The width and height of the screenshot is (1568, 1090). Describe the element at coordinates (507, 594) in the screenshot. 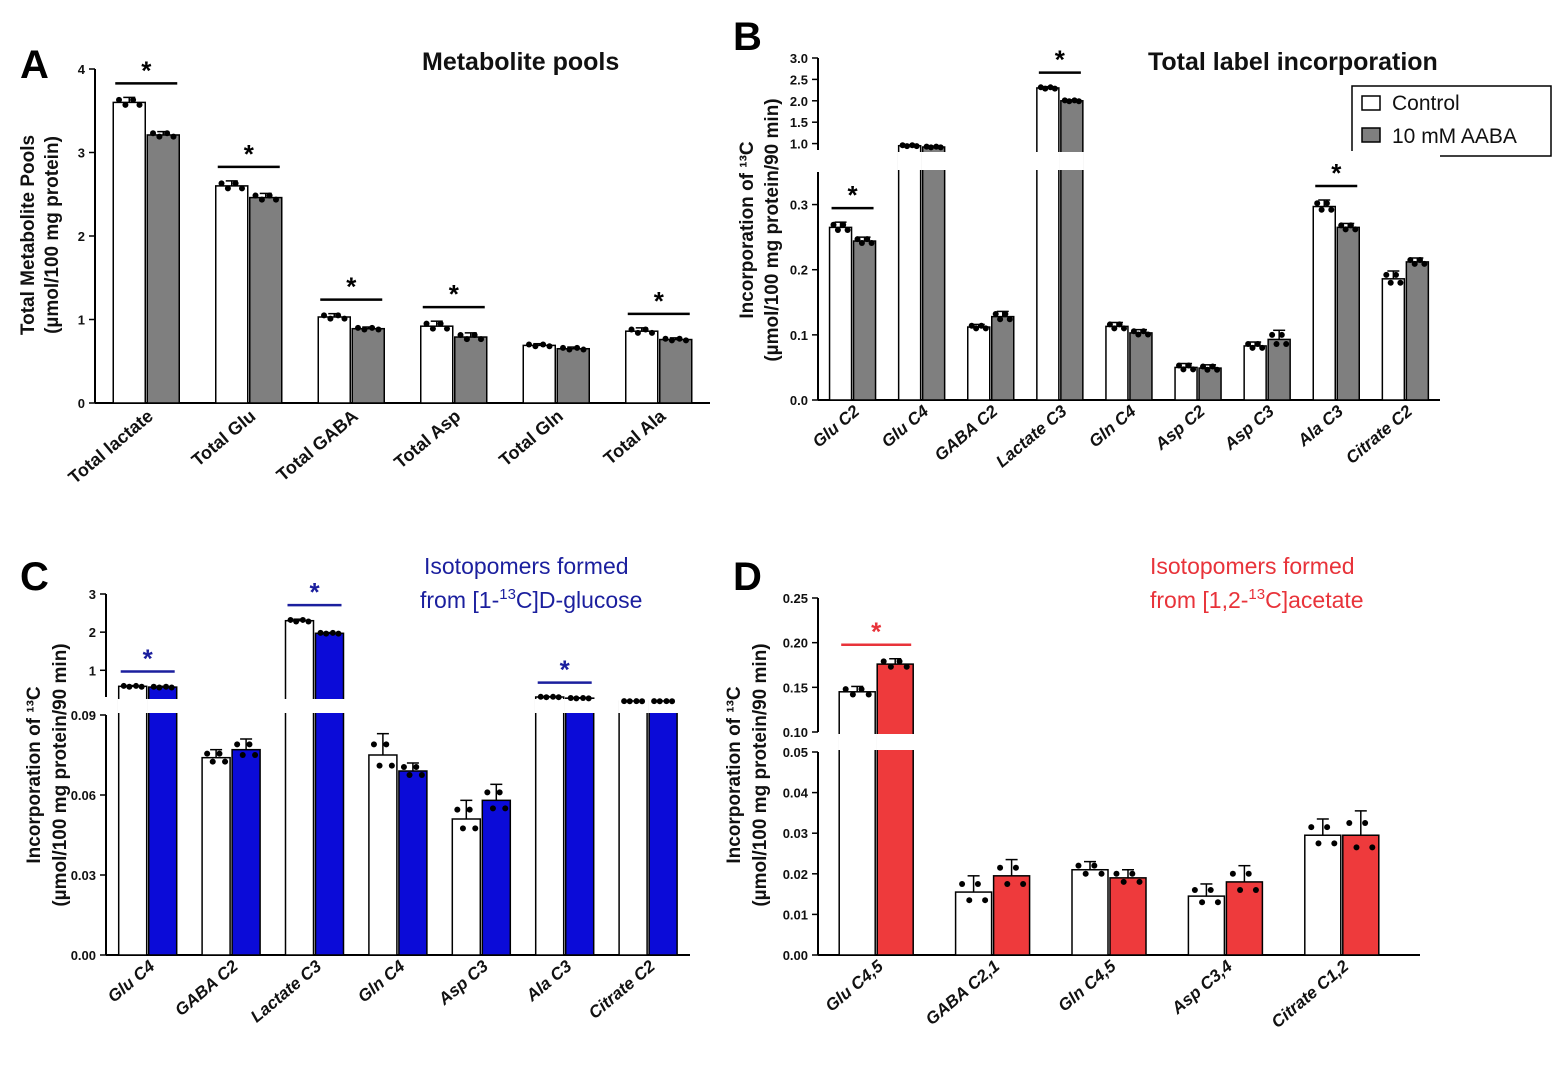

I see `panel-c-subtitle-sup: 13` at that location.